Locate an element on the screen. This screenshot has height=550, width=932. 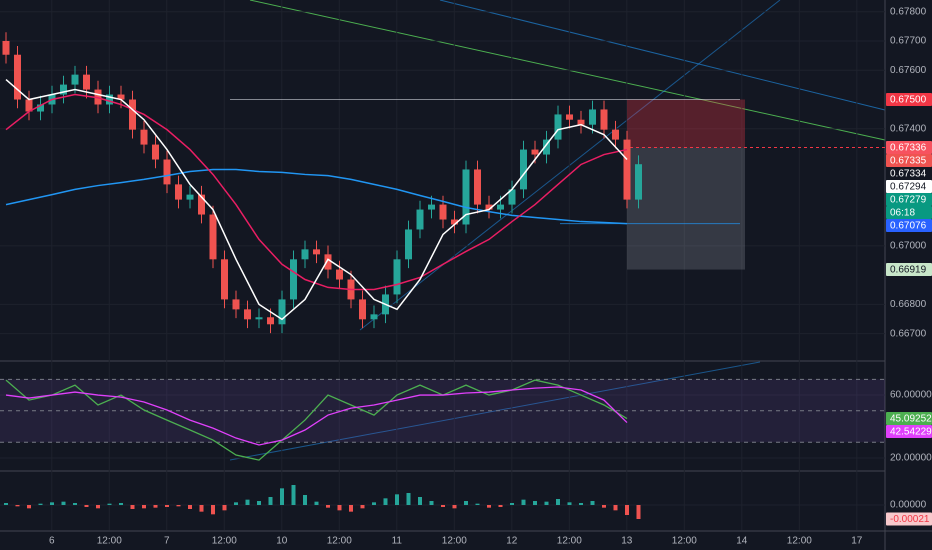
moving-average is located at coordinates (316, 196).